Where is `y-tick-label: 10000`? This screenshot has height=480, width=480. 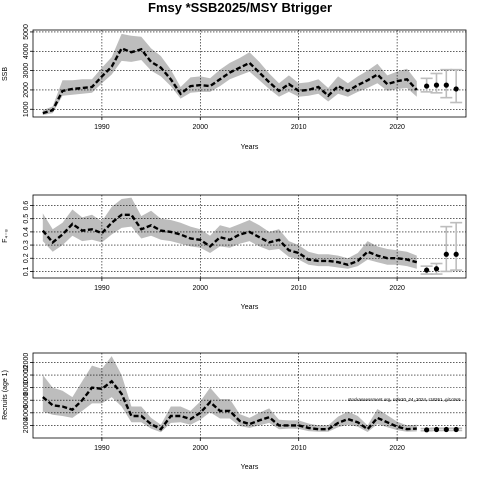 y-tick-label: 10000 is located at coordinates (26, 375).